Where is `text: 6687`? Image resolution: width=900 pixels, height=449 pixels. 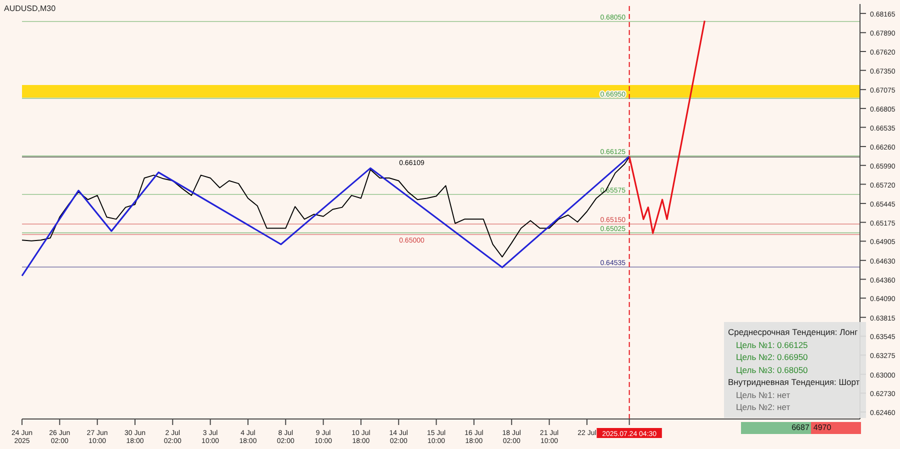 text: 6687 is located at coordinates (776, 428).